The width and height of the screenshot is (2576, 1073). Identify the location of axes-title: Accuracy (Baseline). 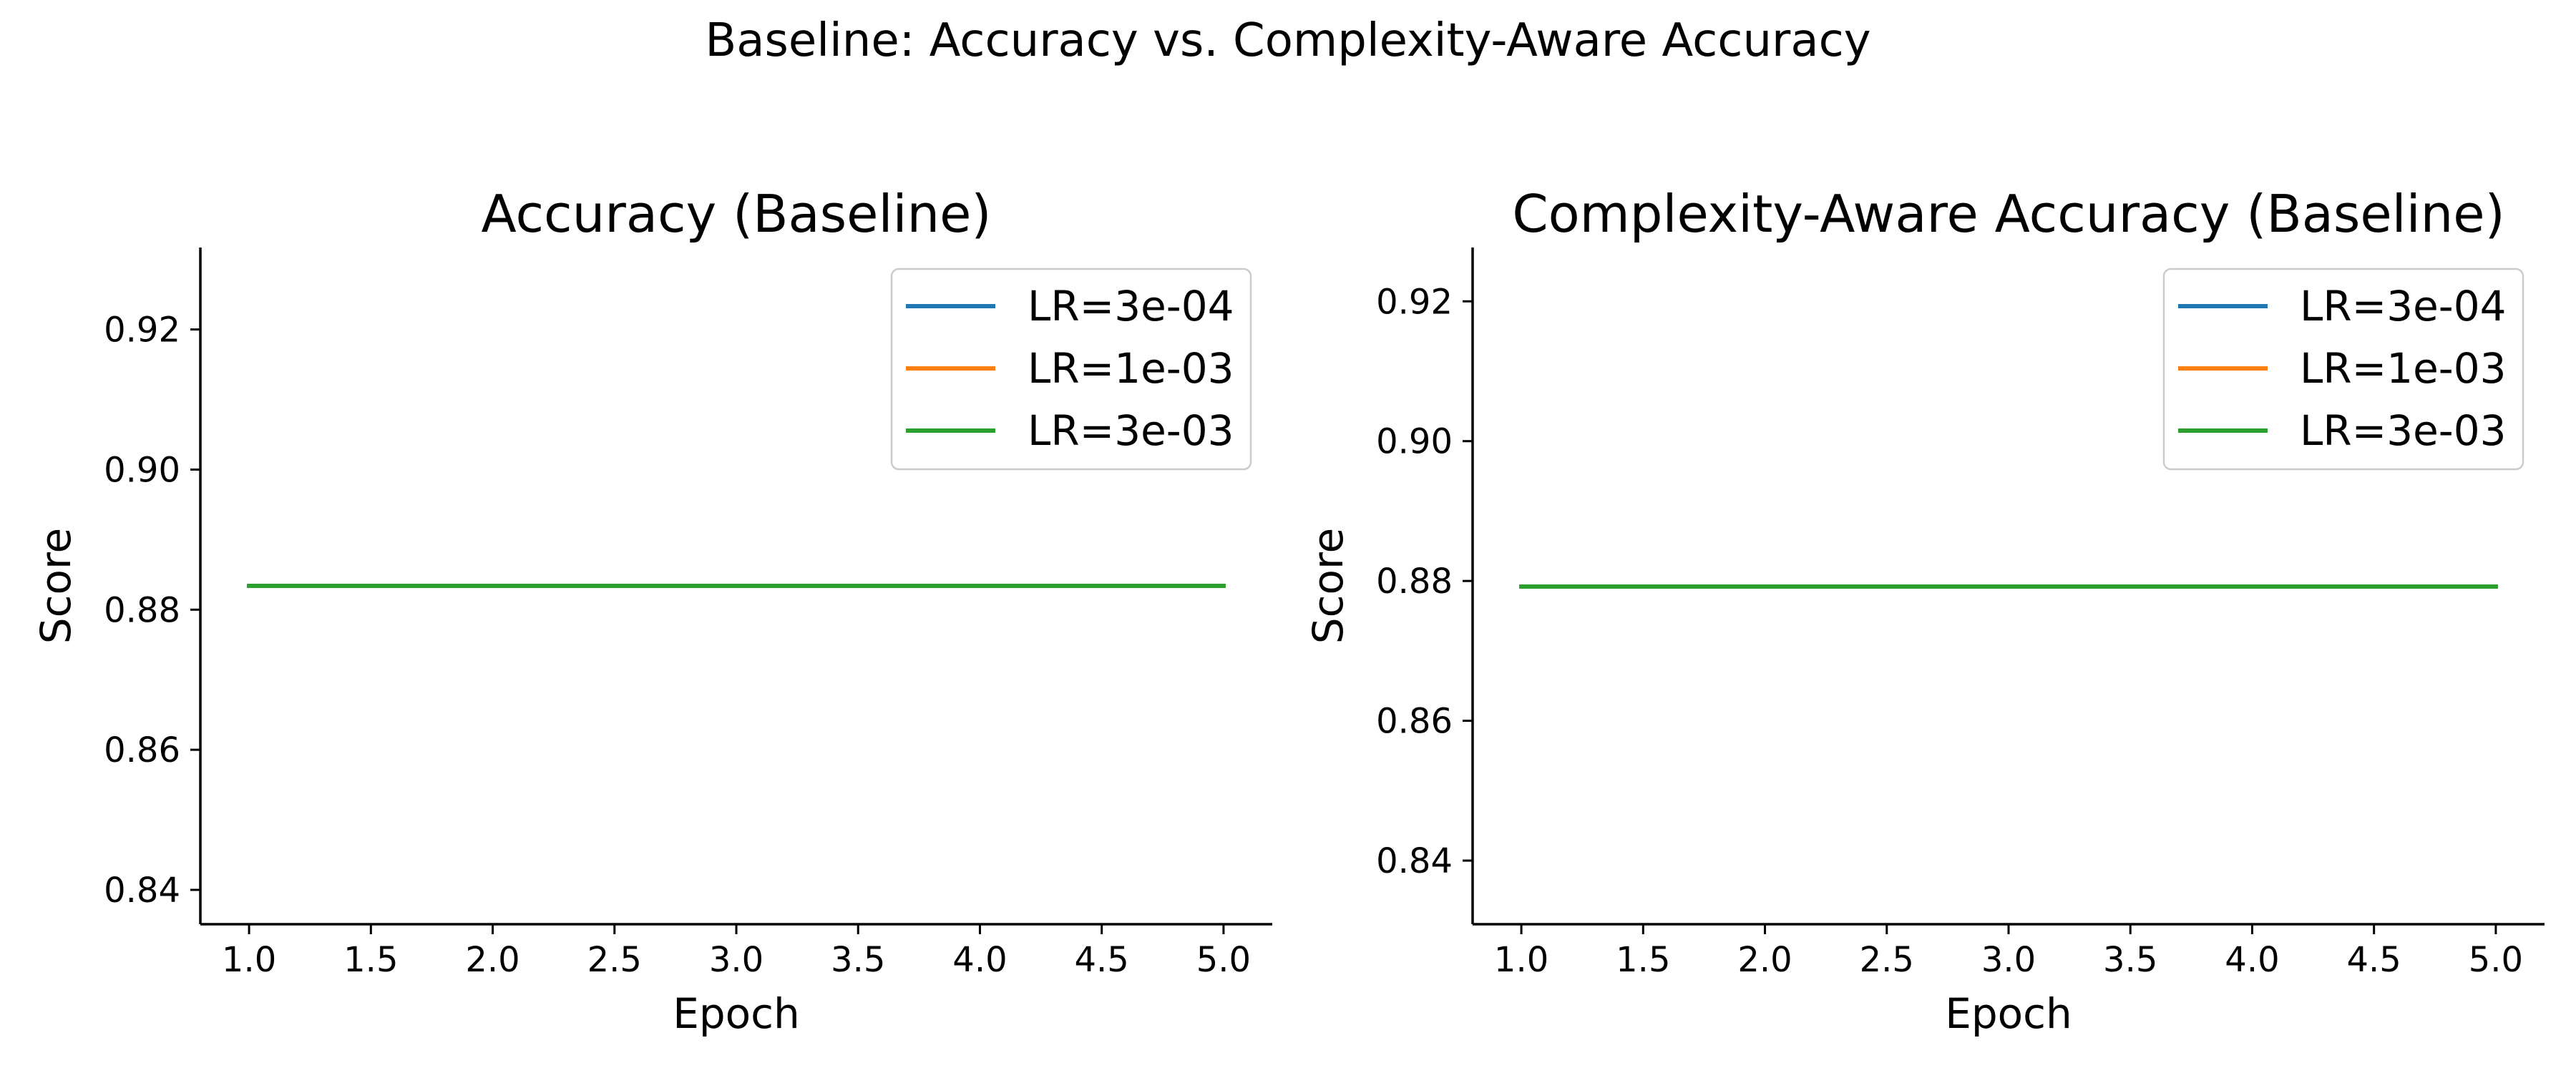
(736, 214).